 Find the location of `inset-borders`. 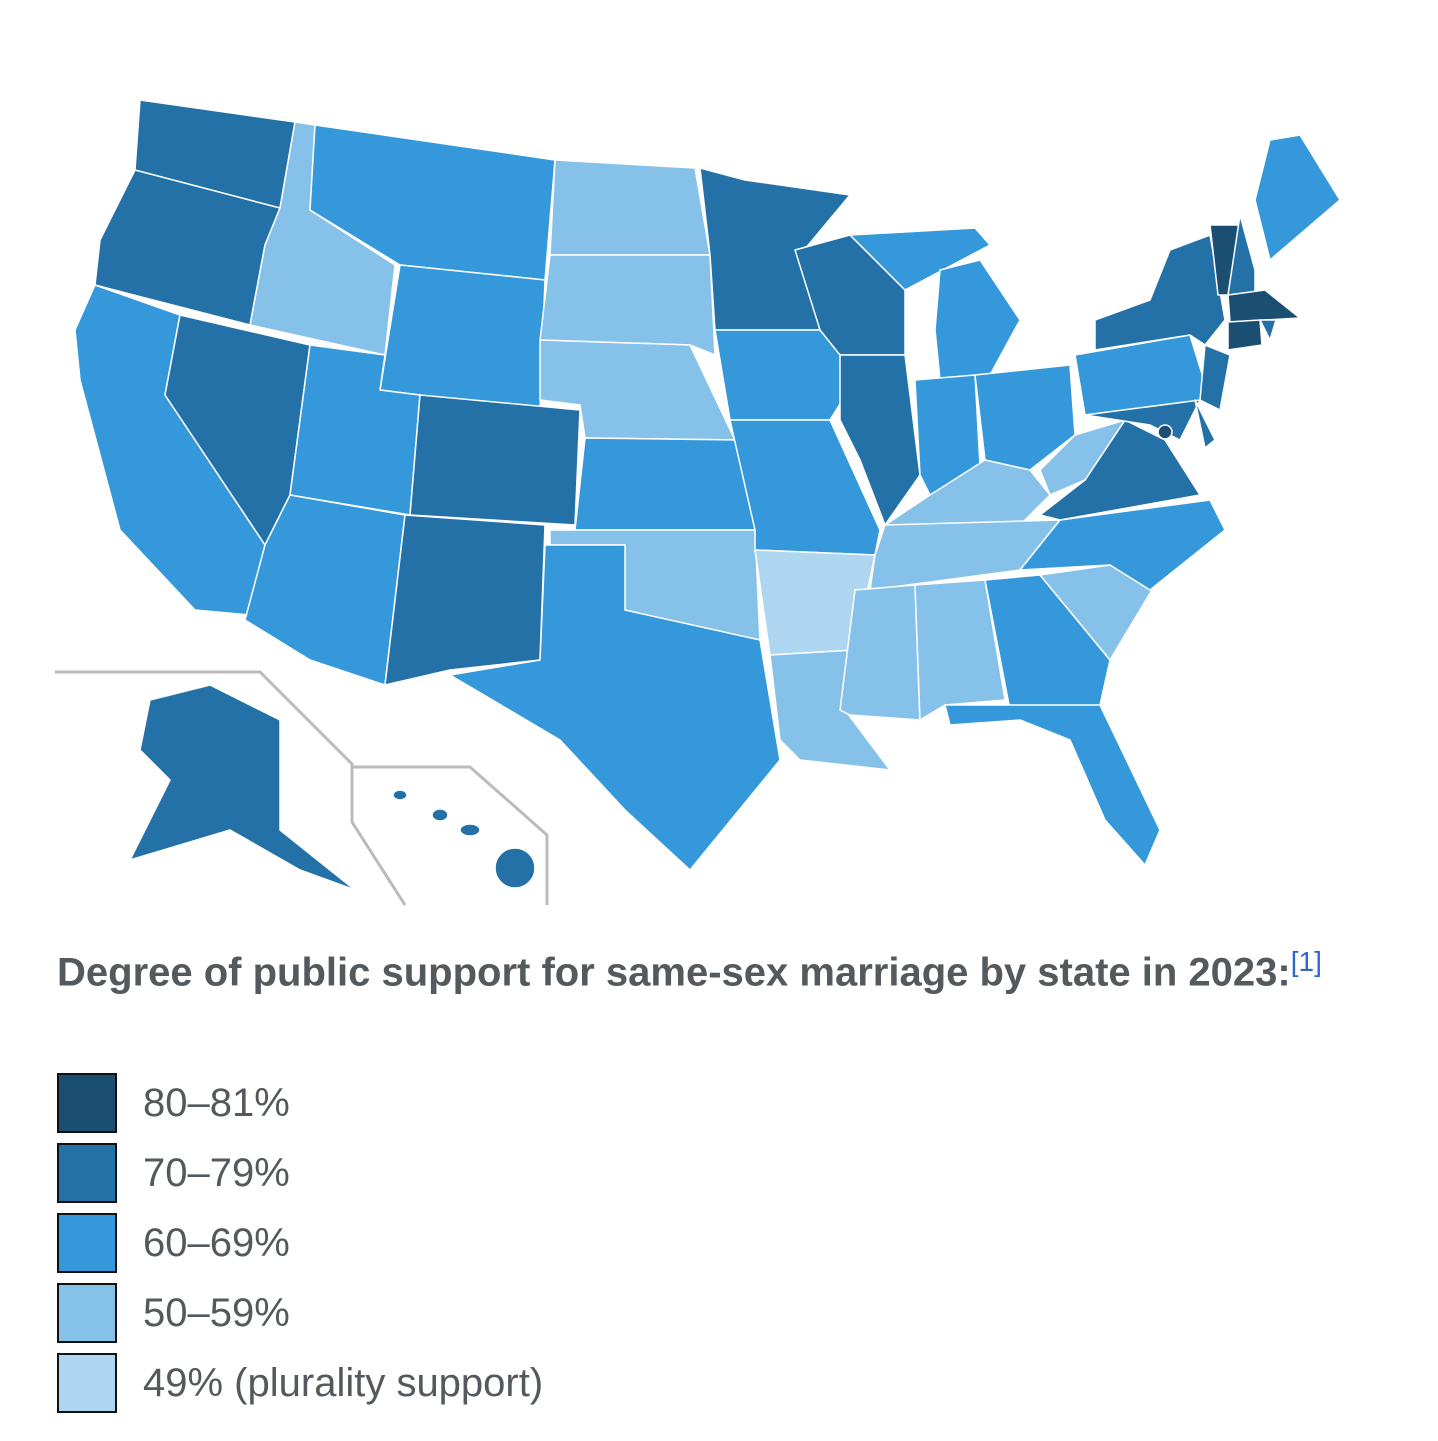

inset-borders is located at coordinates (302, 788).